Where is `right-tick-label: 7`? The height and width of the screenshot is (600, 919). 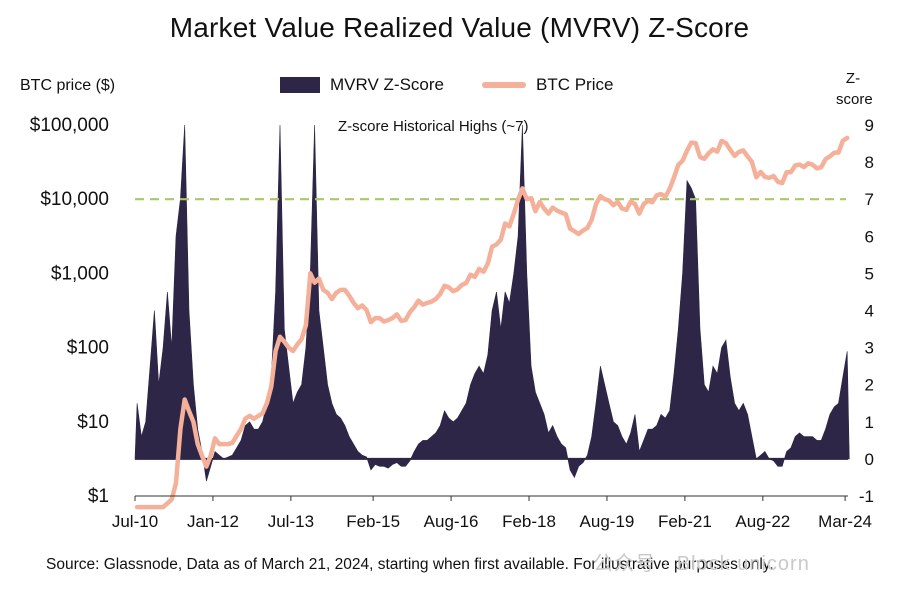
right-tick-label: 7 is located at coordinates (869, 199).